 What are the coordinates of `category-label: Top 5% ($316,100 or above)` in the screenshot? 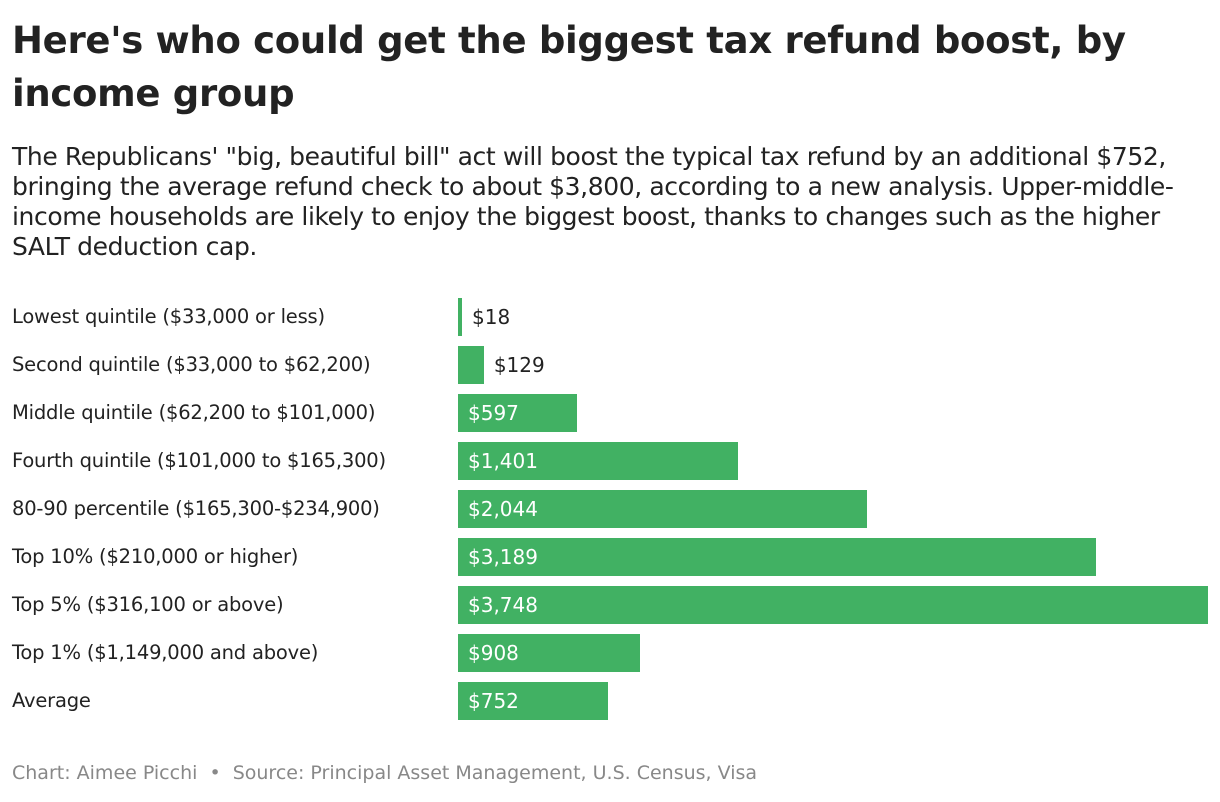 It's located at (148, 604).